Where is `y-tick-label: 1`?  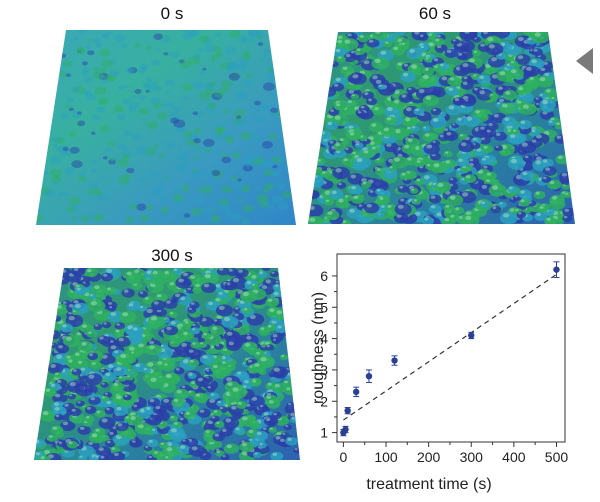
y-tick-label: 1 is located at coordinates (324, 433).